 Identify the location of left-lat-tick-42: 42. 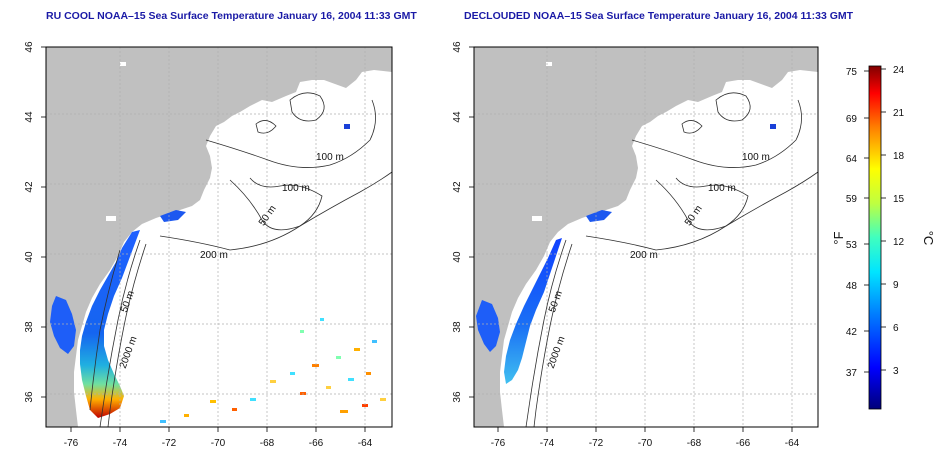
(29, 187).